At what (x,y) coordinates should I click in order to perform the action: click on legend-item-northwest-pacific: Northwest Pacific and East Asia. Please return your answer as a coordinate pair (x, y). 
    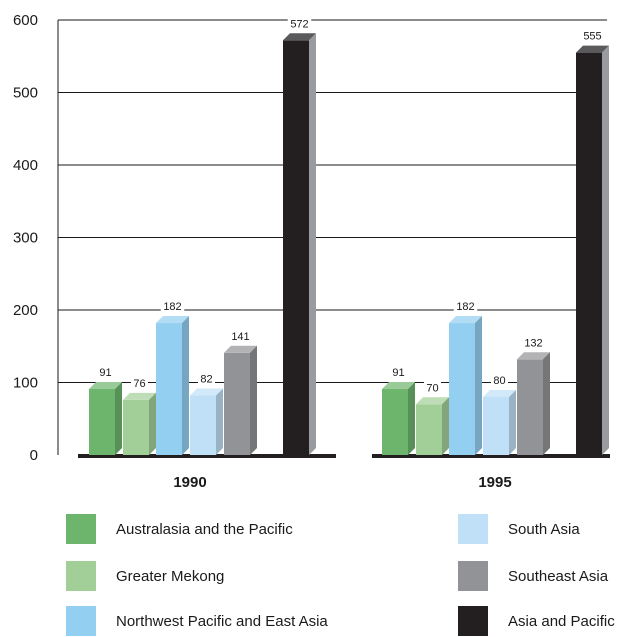
    Looking at the image, I should click on (197, 621).